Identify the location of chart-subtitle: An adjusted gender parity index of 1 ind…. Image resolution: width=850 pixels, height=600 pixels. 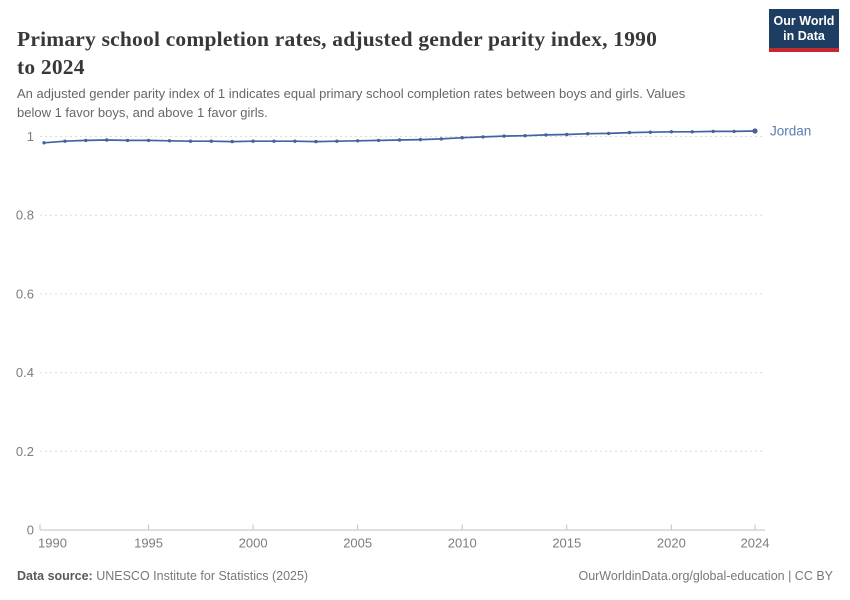
(417, 103).